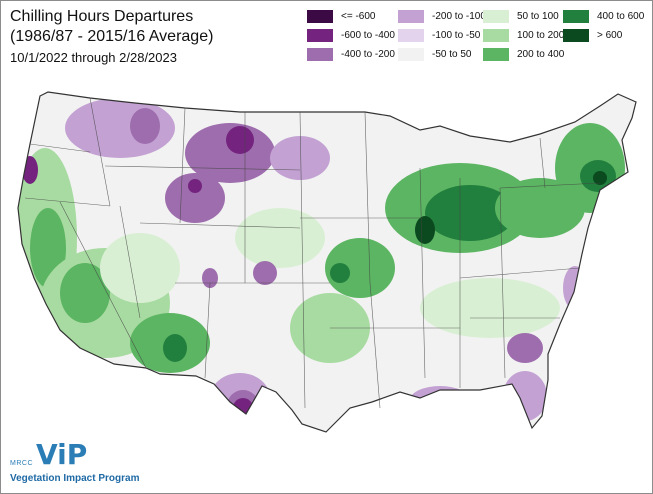 This screenshot has width=653, height=494. I want to click on logo-mark: ViP, so click(62, 454).